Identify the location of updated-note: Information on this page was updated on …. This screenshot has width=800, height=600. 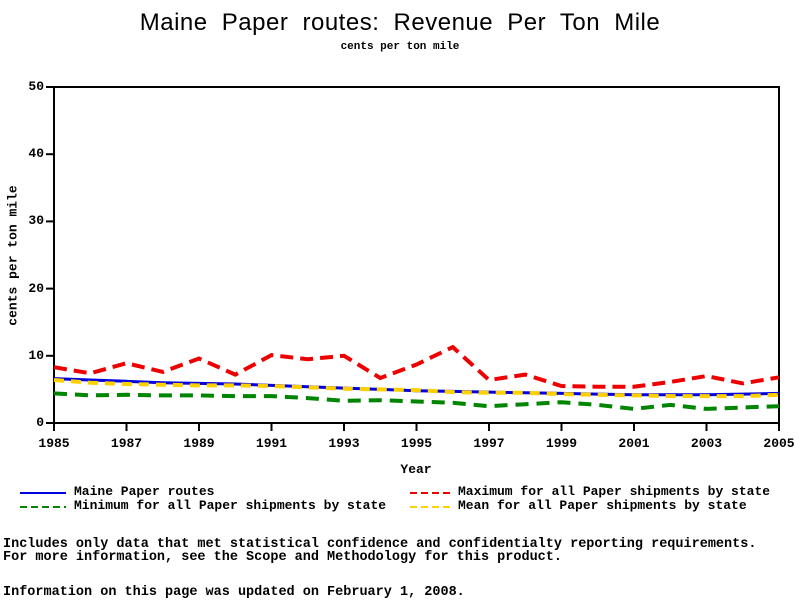
(234, 592).